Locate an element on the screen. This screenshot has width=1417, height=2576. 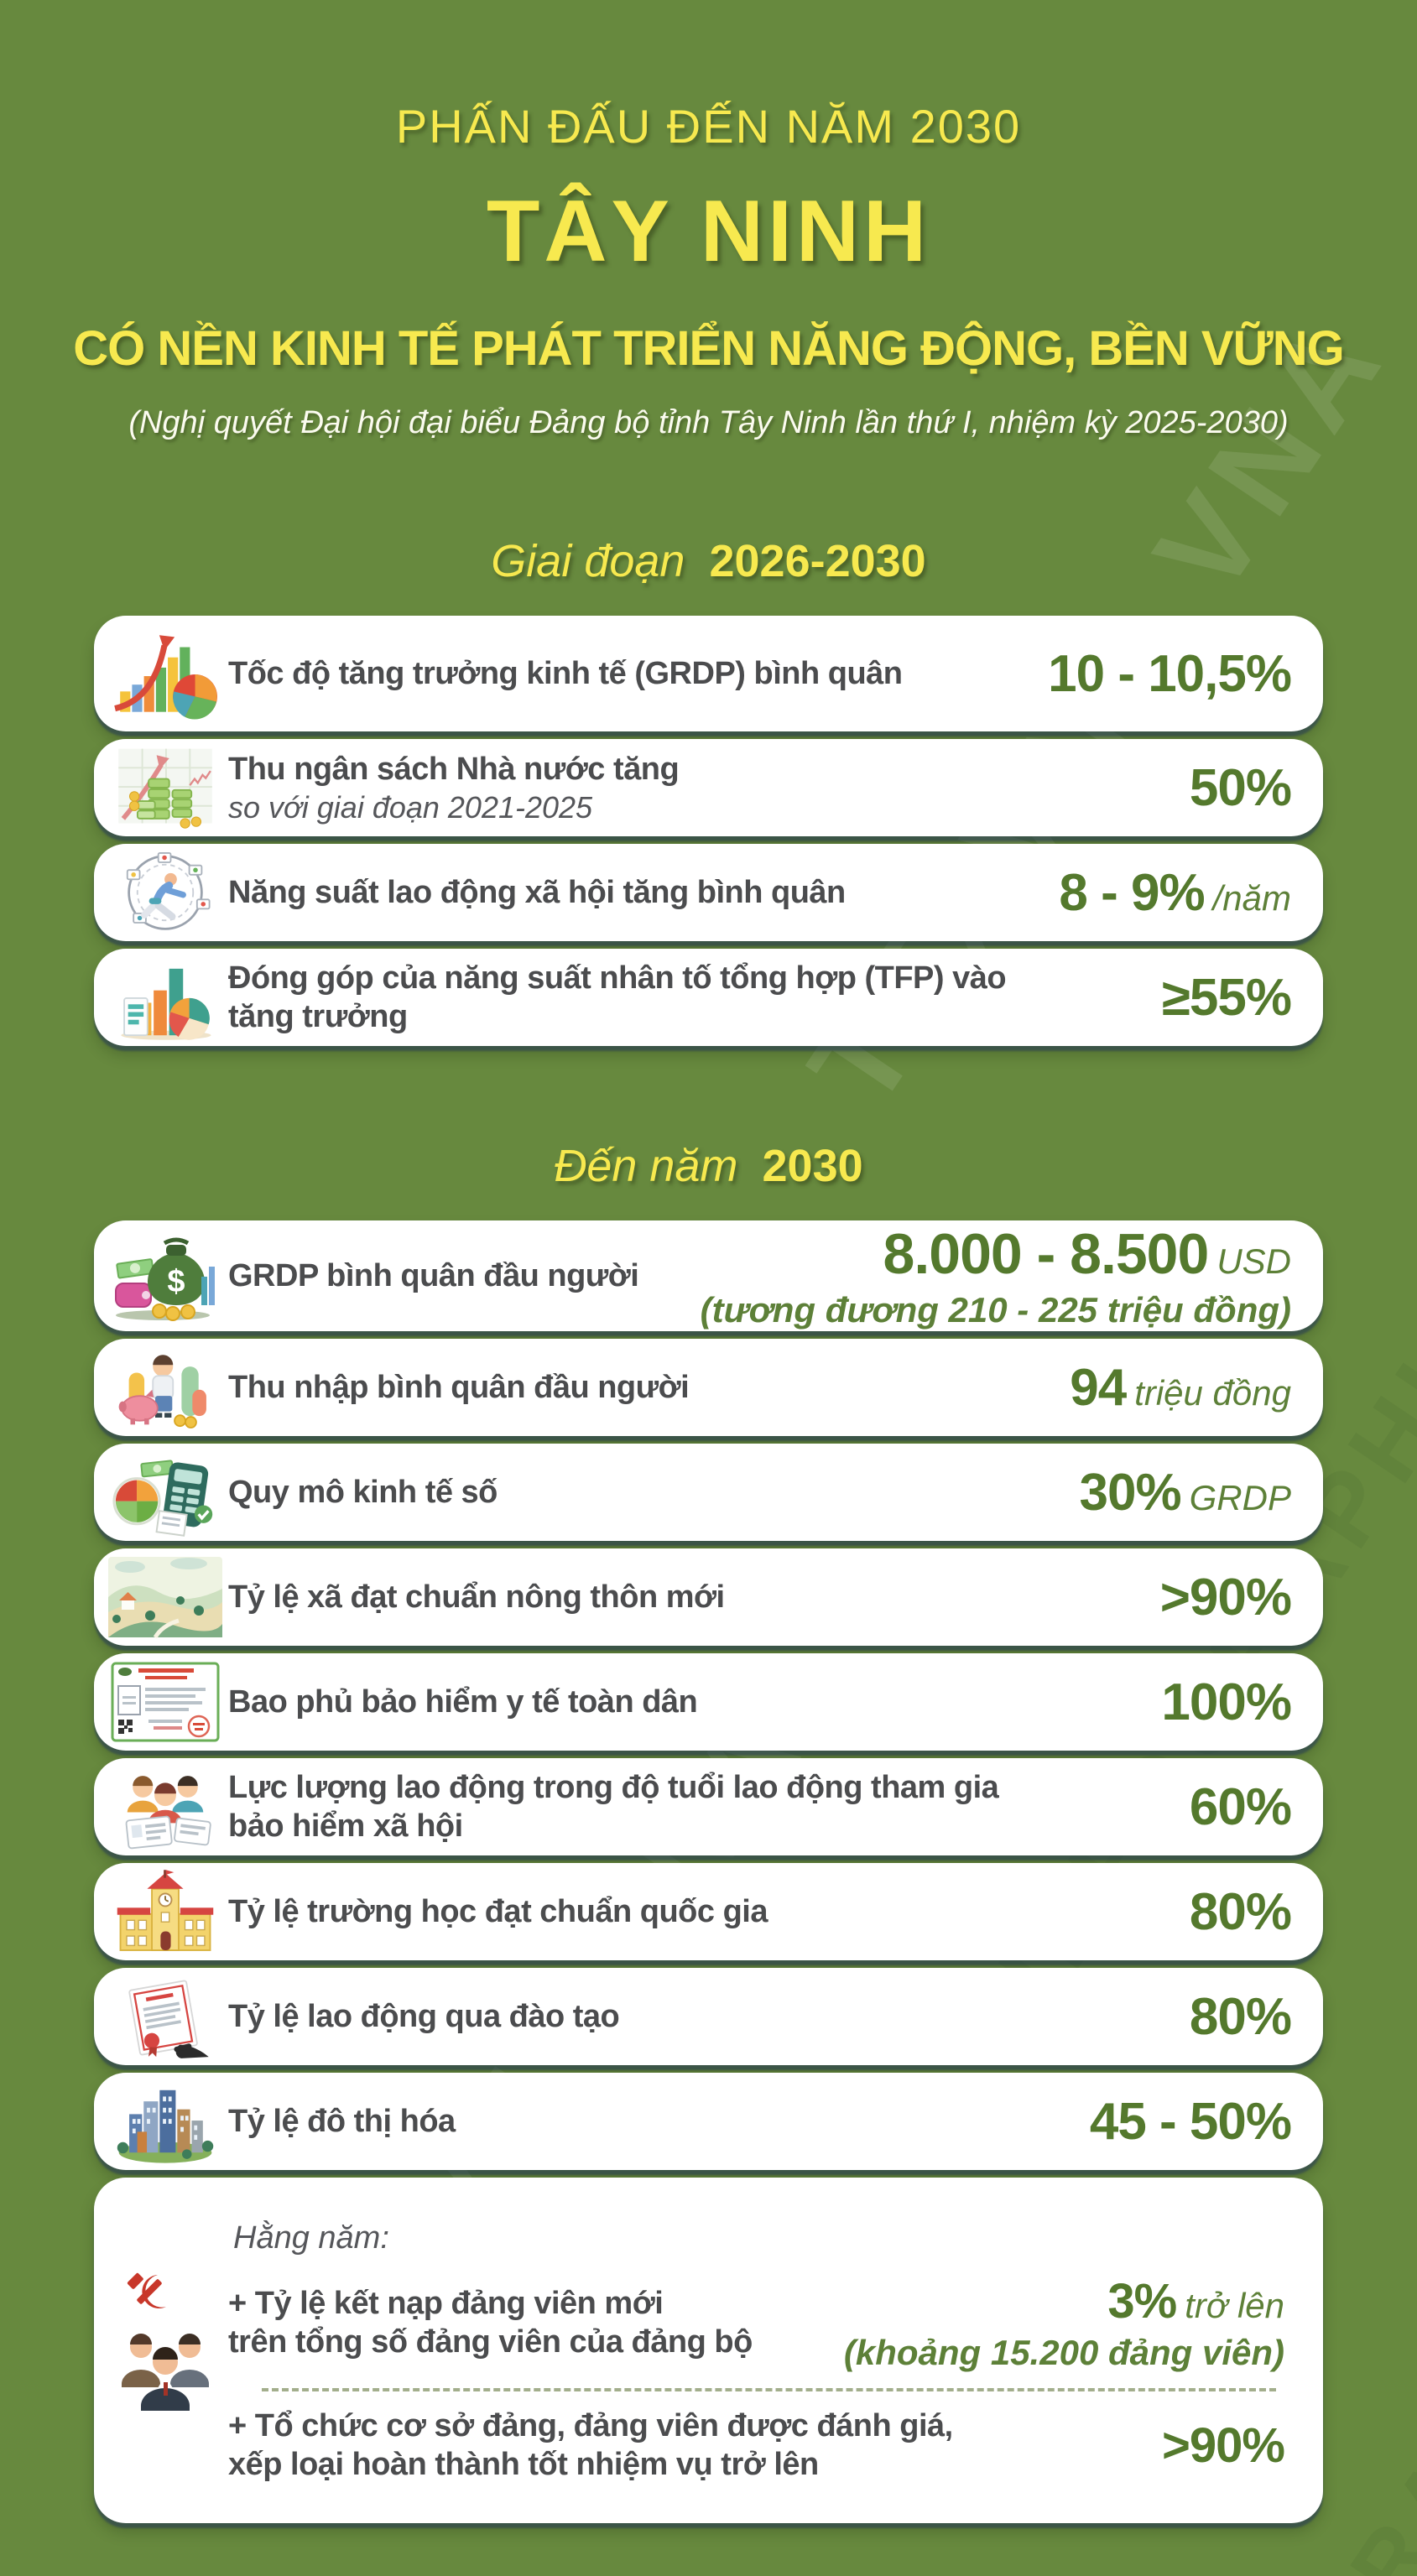
stat-sublabel: so với giai đoạn 2021-2025 is located at coordinates (410, 807).